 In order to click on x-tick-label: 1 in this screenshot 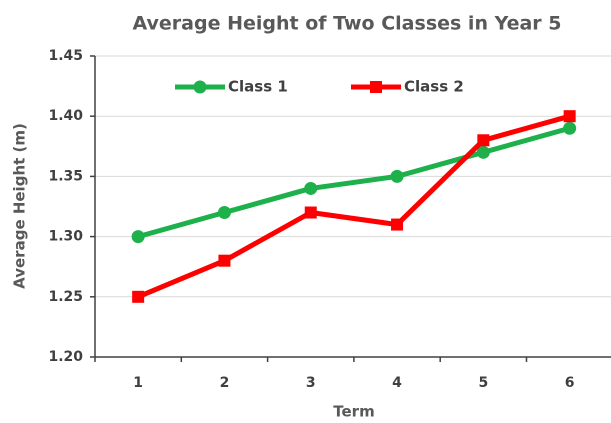, I will do `click(138, 383)`.